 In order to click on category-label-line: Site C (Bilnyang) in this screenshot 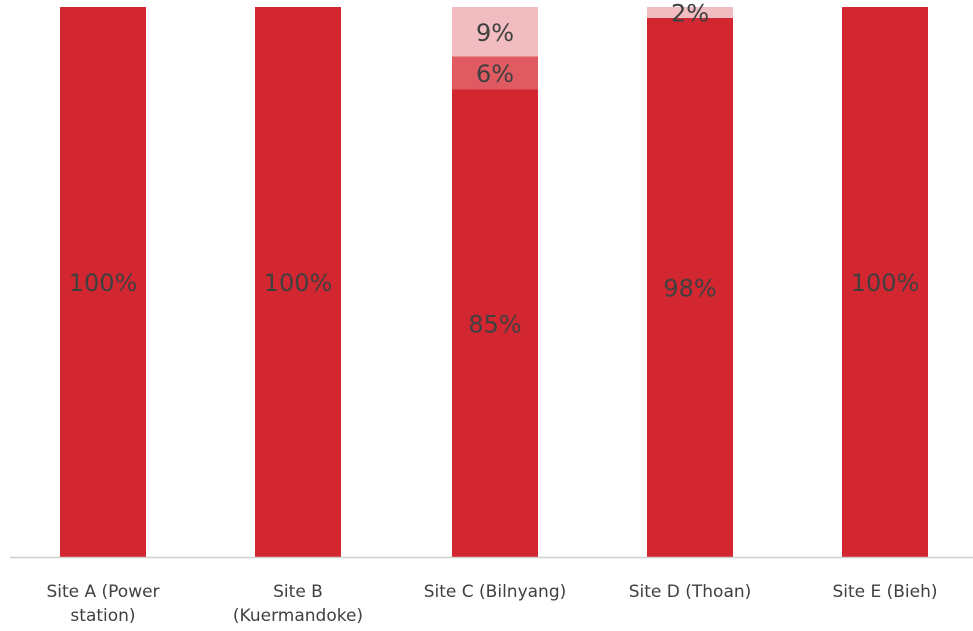, I will do `click(495, 592)`.